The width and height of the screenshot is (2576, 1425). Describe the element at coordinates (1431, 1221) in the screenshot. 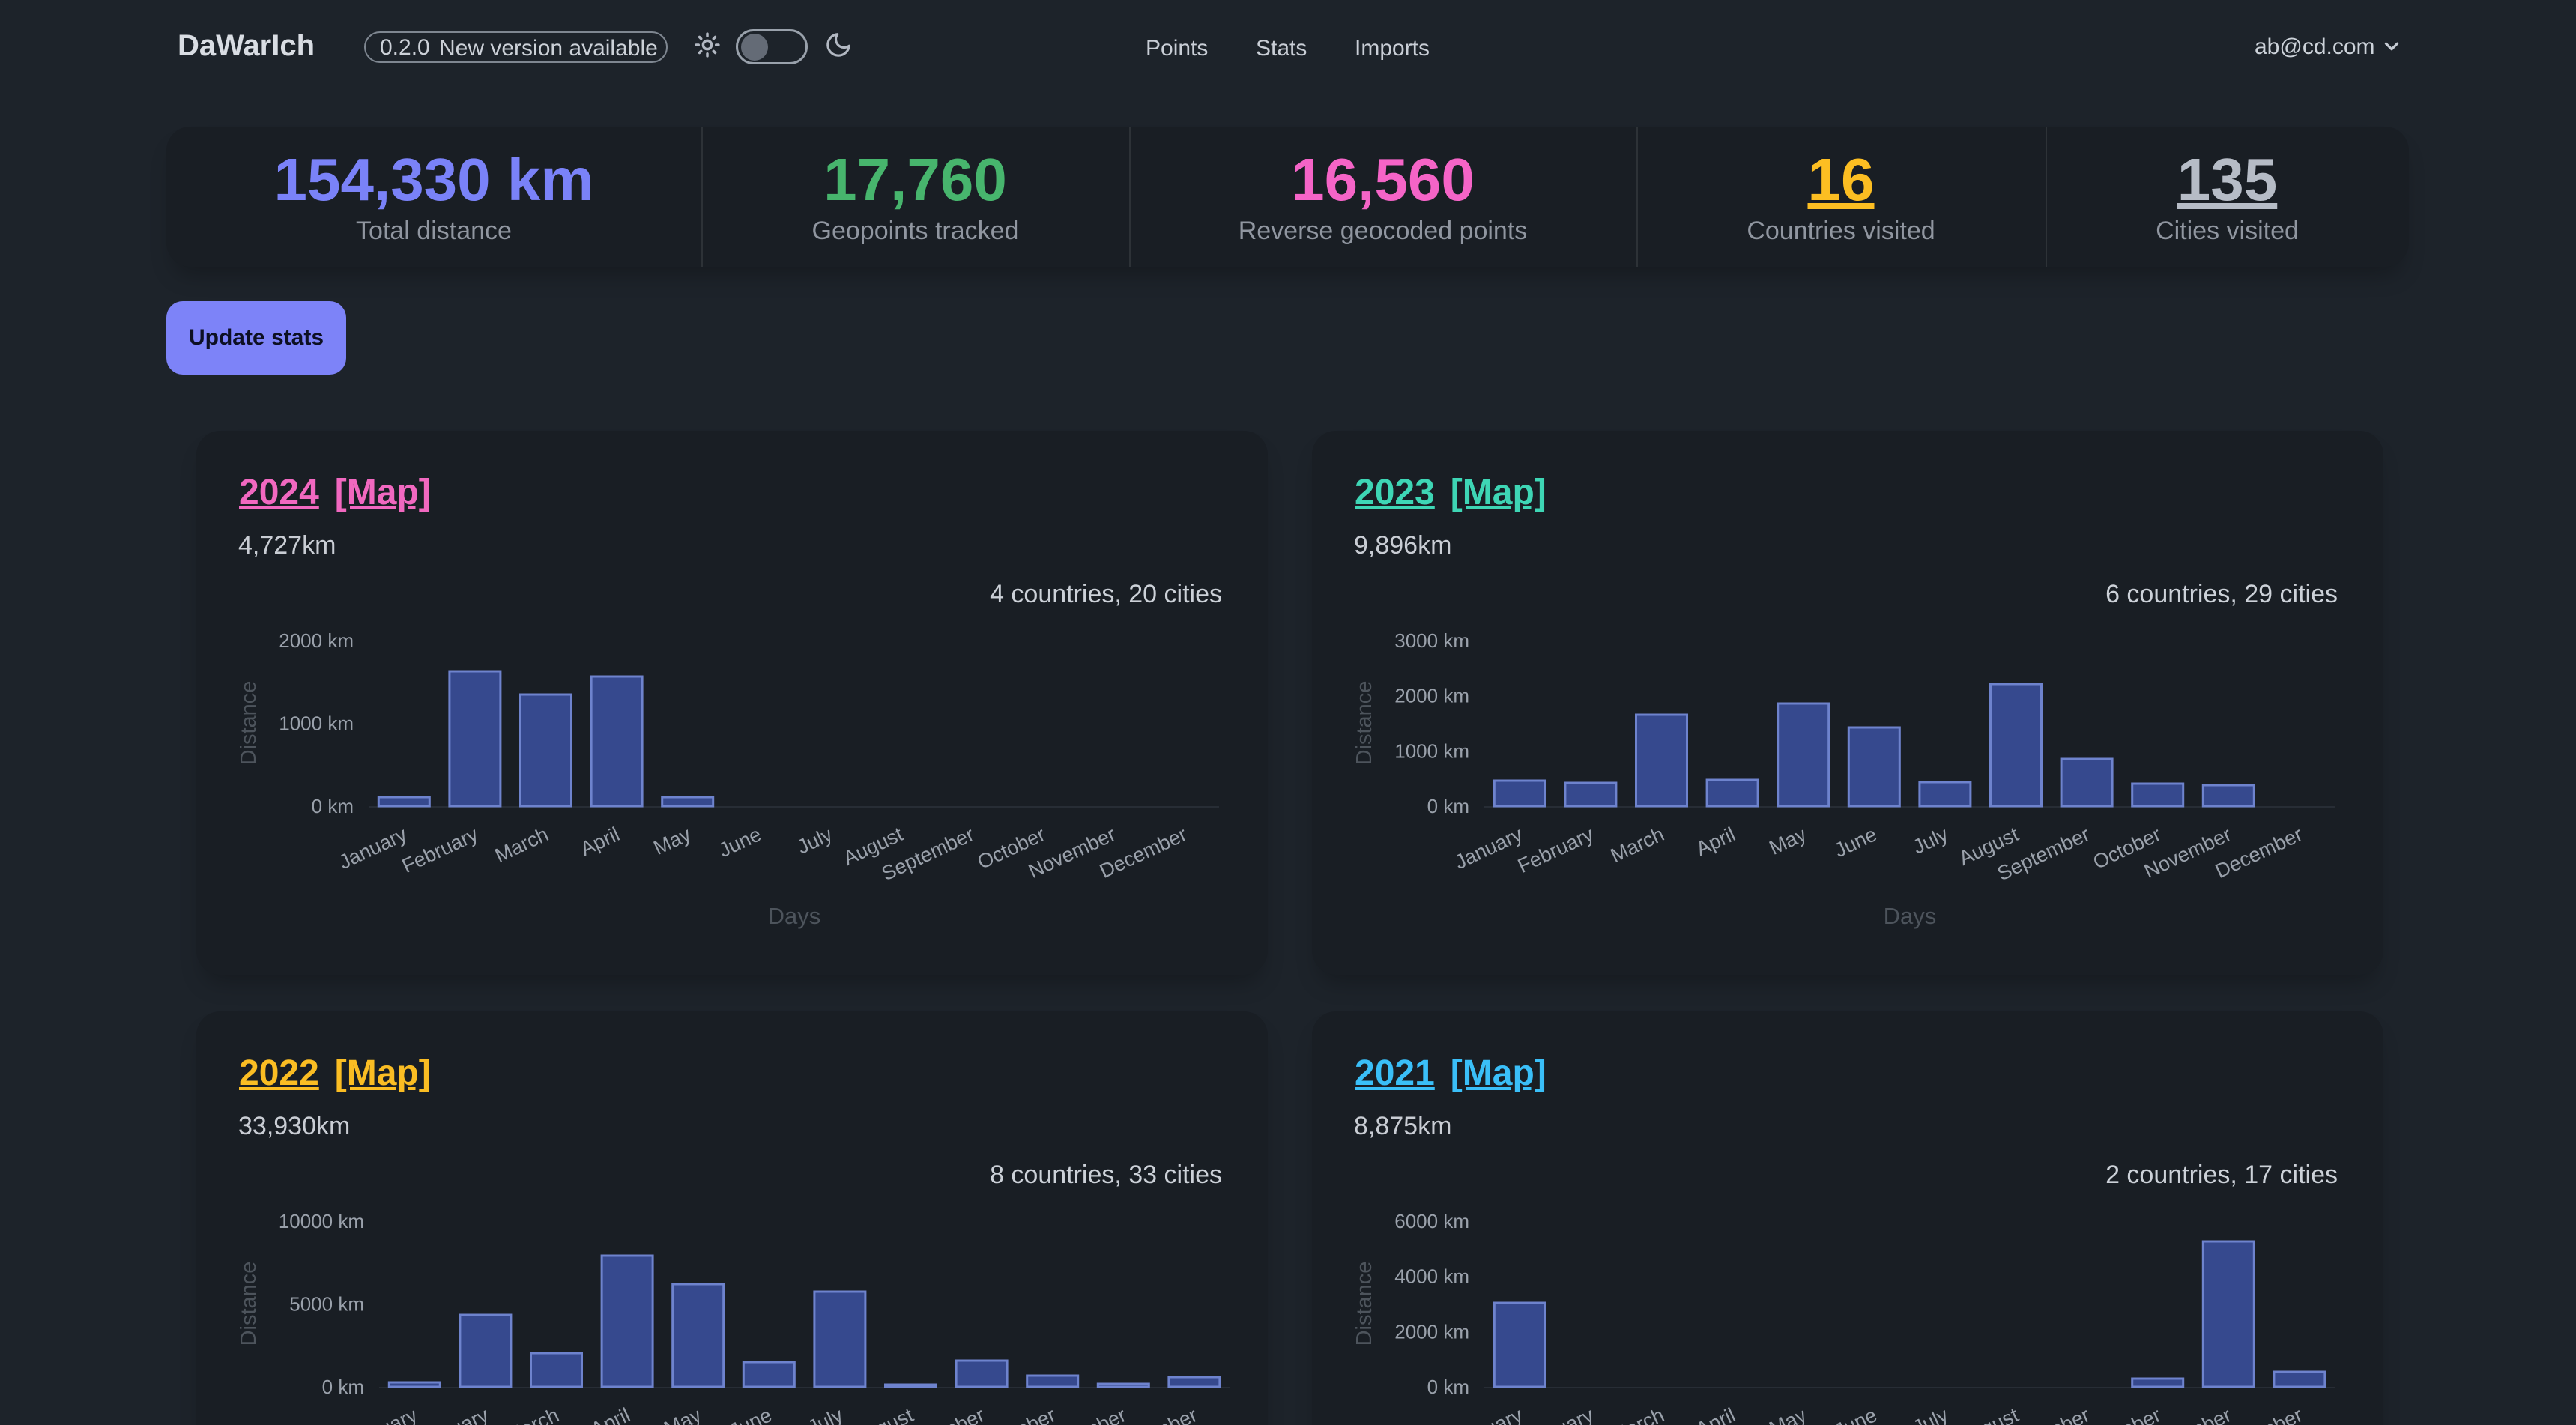

I see `svg-text: 6000 km` at that location.